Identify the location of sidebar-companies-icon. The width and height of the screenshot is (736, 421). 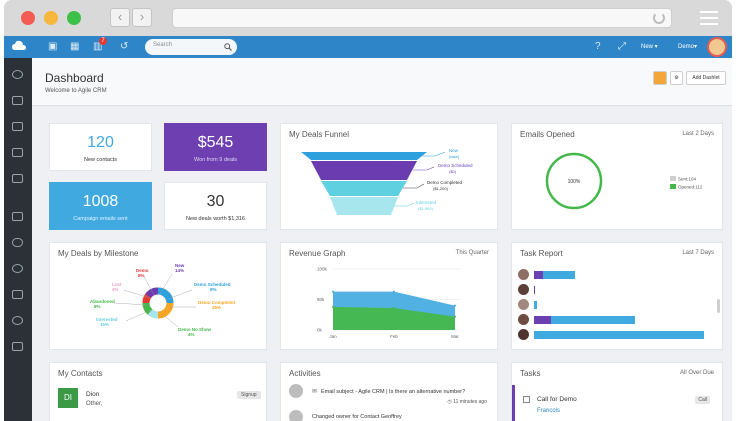
(17, 100).